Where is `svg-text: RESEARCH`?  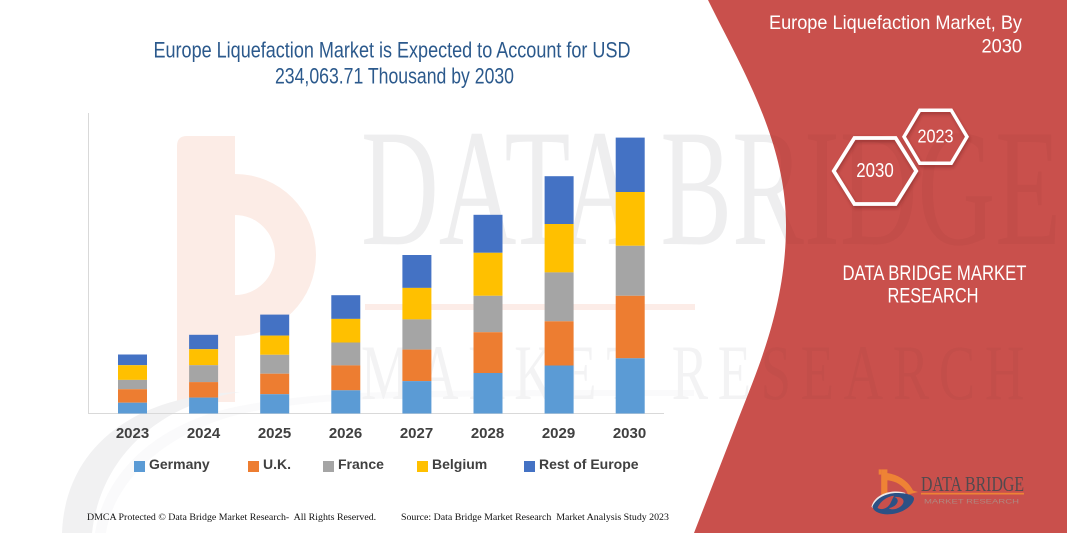
svg-text: RESEARCH is located at coordinates (933, 296).